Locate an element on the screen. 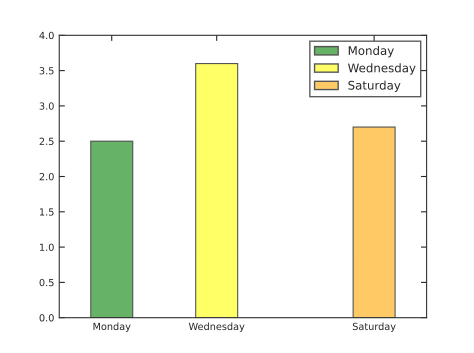 The height and width of the screenshot is (353, 474). y-tick-label: 4.0 is located at coordinates (46, 36).